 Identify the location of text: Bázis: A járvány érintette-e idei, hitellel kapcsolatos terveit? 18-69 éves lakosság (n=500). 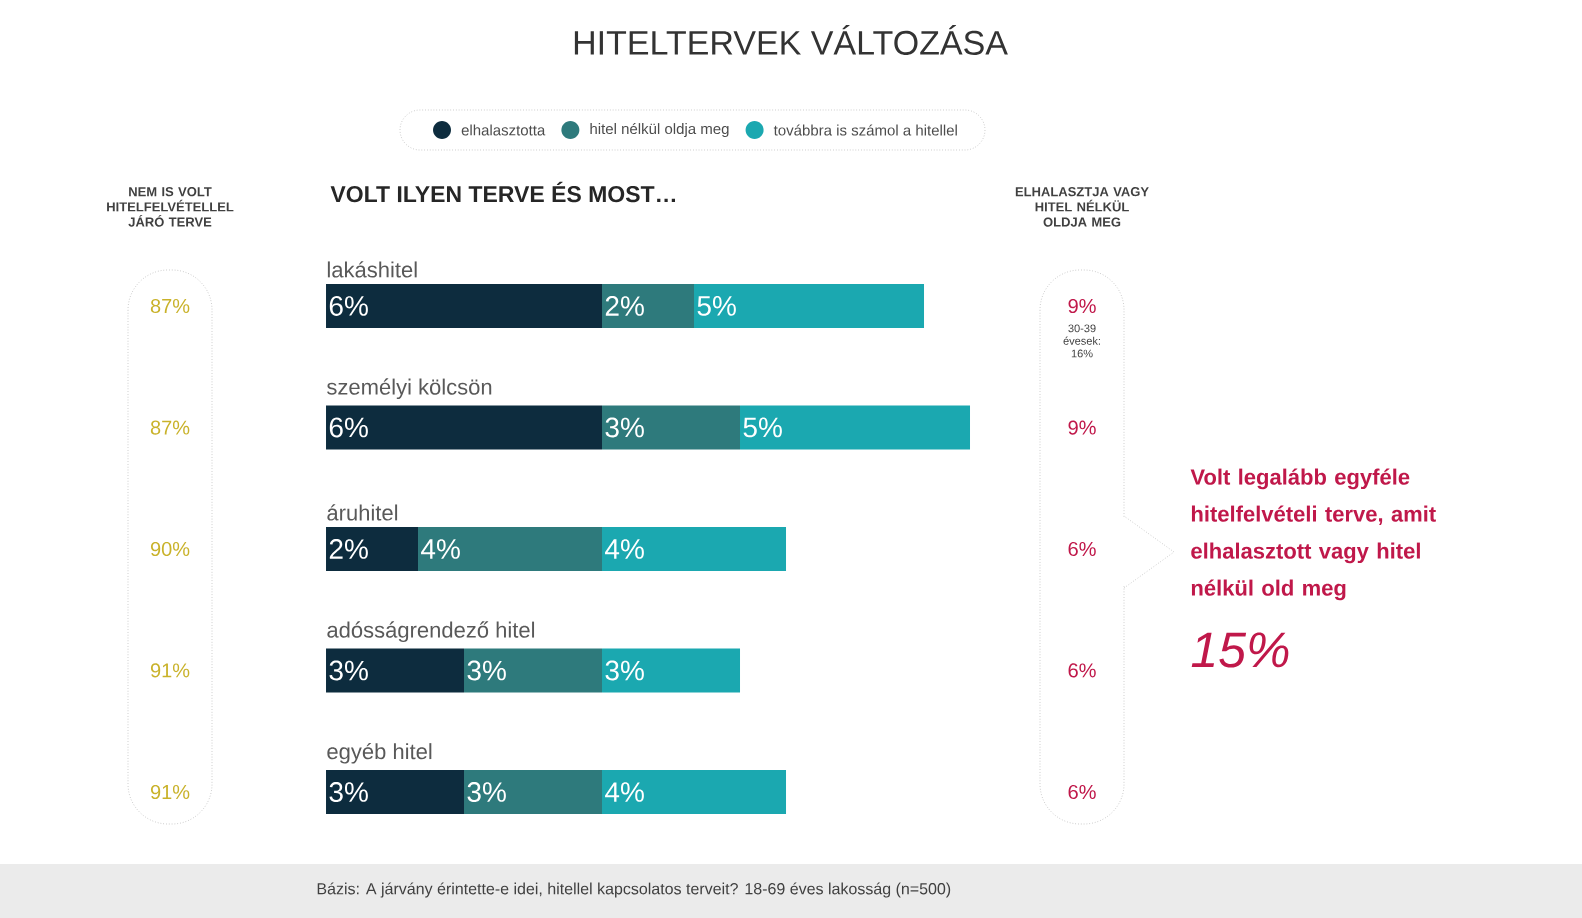
(634, 890).